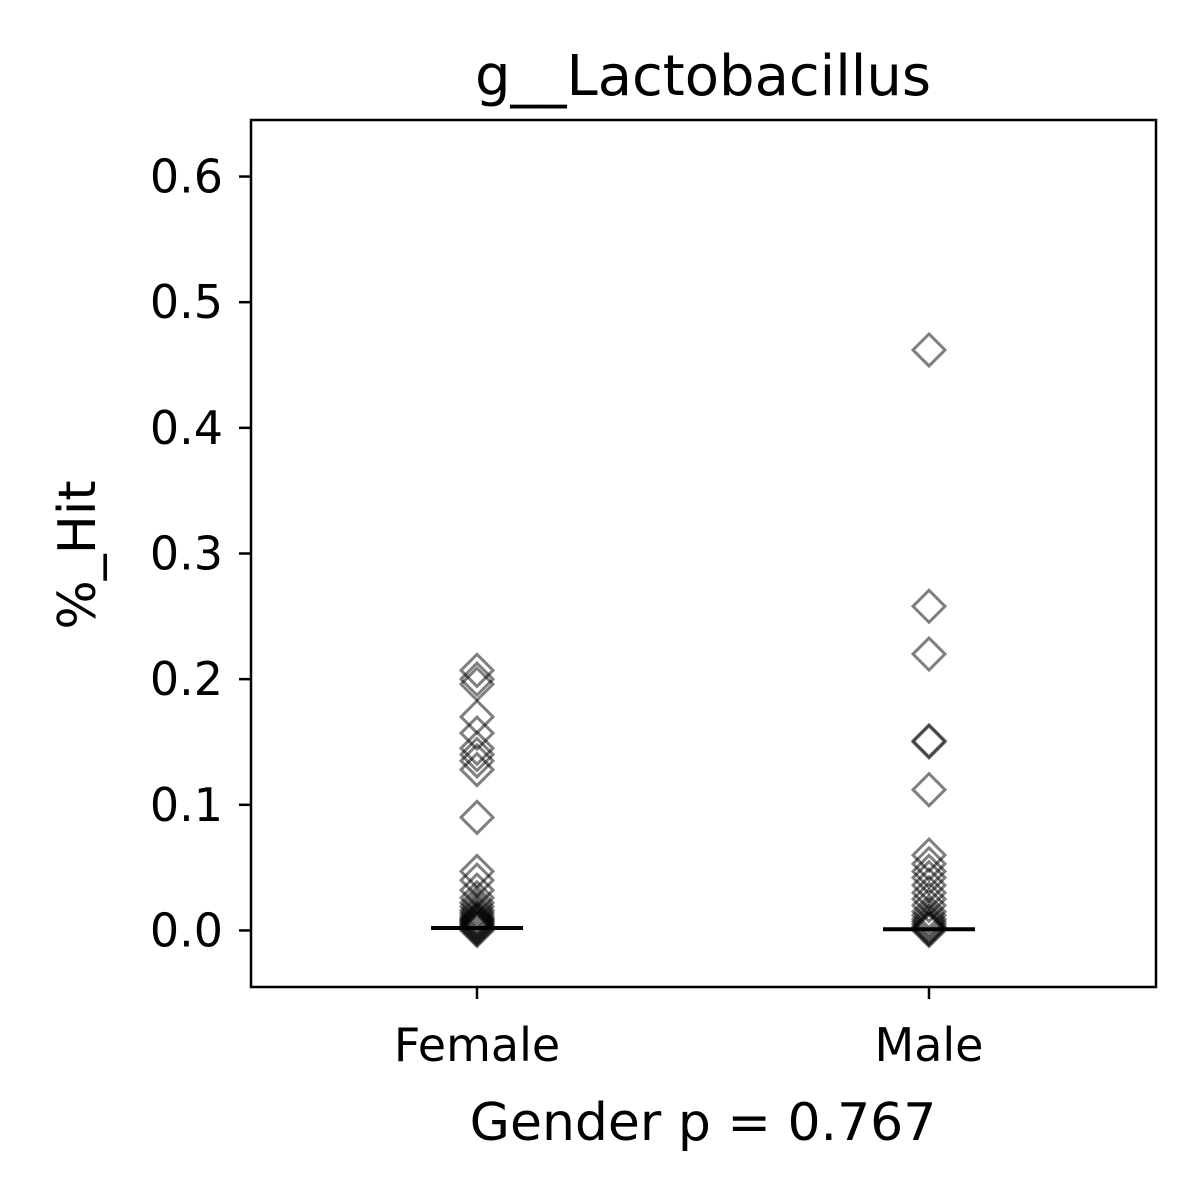  Describe the element at coordinates (186, 177) in the screenshot. I see `y-tick-label: 0.6` at that location.